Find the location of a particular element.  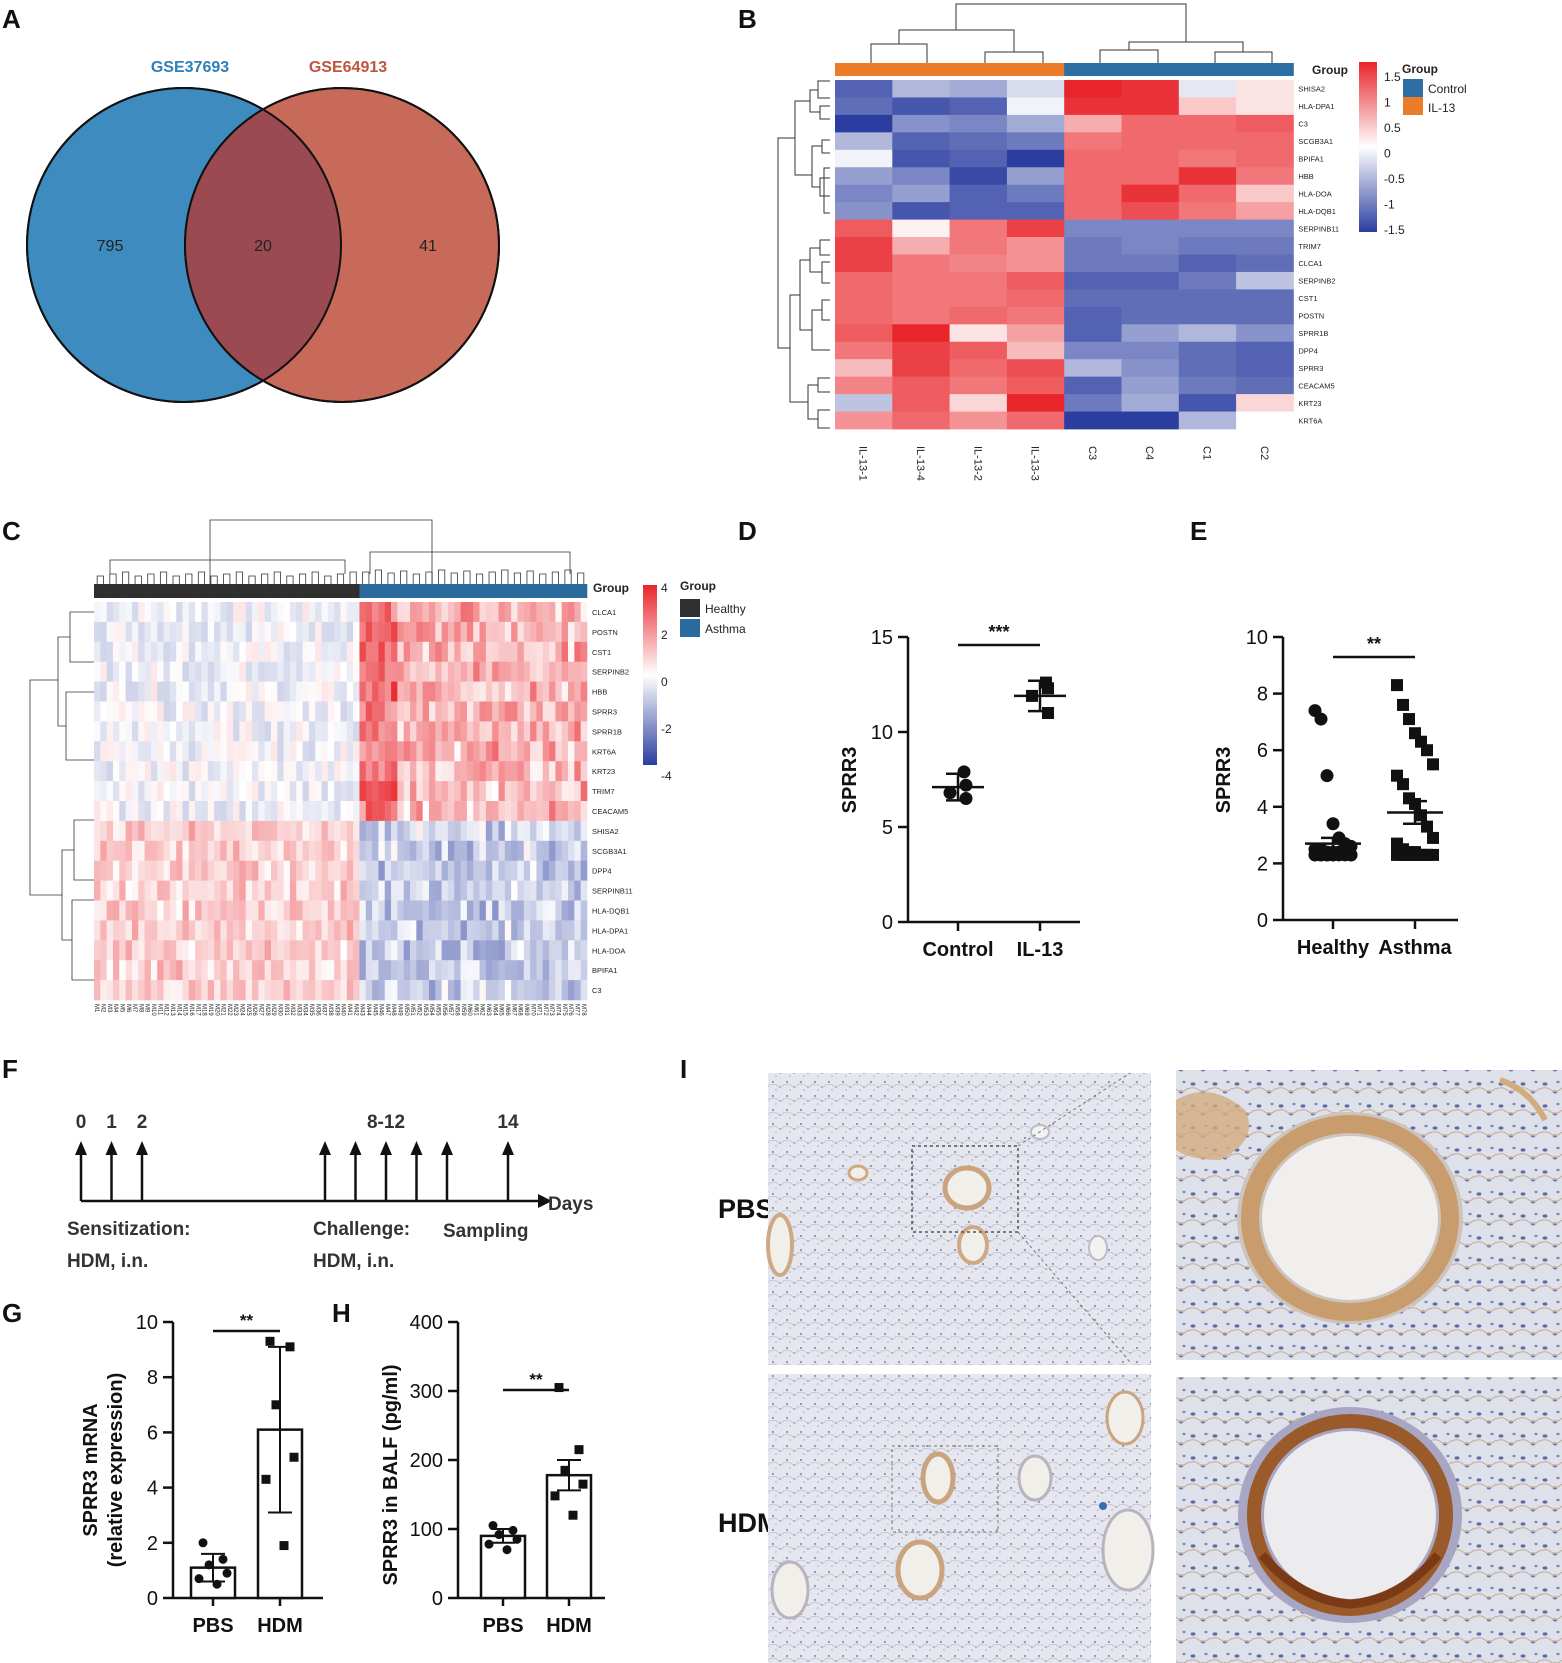

gene-label: HLA-DPA1 is located at coordinates (610, 930).